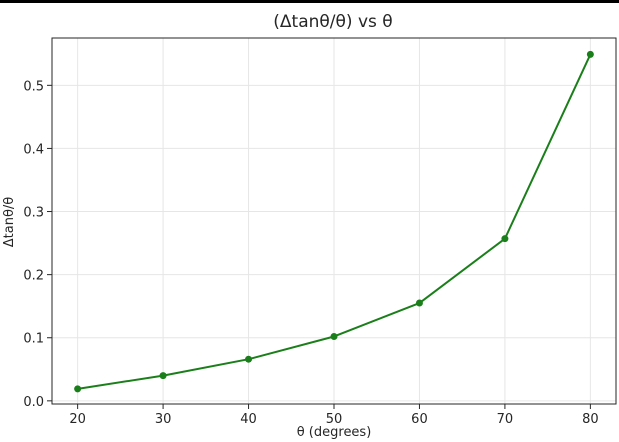 The image size is (619, 442). What do you see at coordinates (248, 419) in the screenshot?
I see `x-tick-label: 40` at bounding box center [248, 419].